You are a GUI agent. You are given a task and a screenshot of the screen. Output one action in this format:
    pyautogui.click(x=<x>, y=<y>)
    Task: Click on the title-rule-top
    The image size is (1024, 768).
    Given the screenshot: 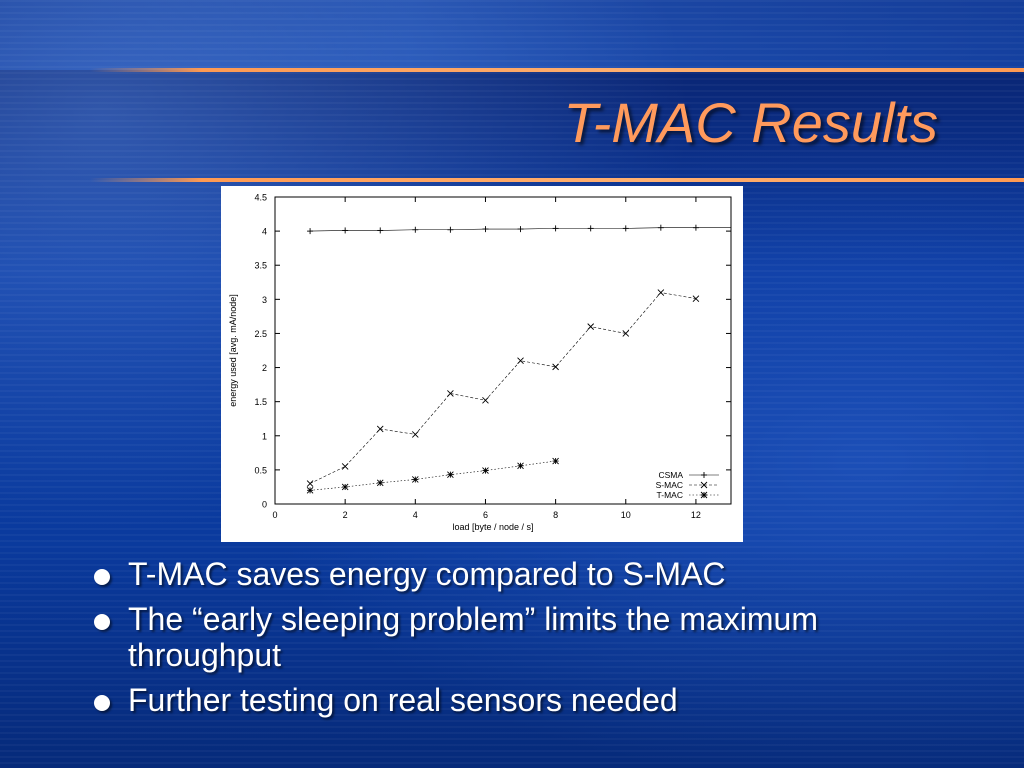 What is the action you would take?
    pyautogui.click(x=557, y=70)
    